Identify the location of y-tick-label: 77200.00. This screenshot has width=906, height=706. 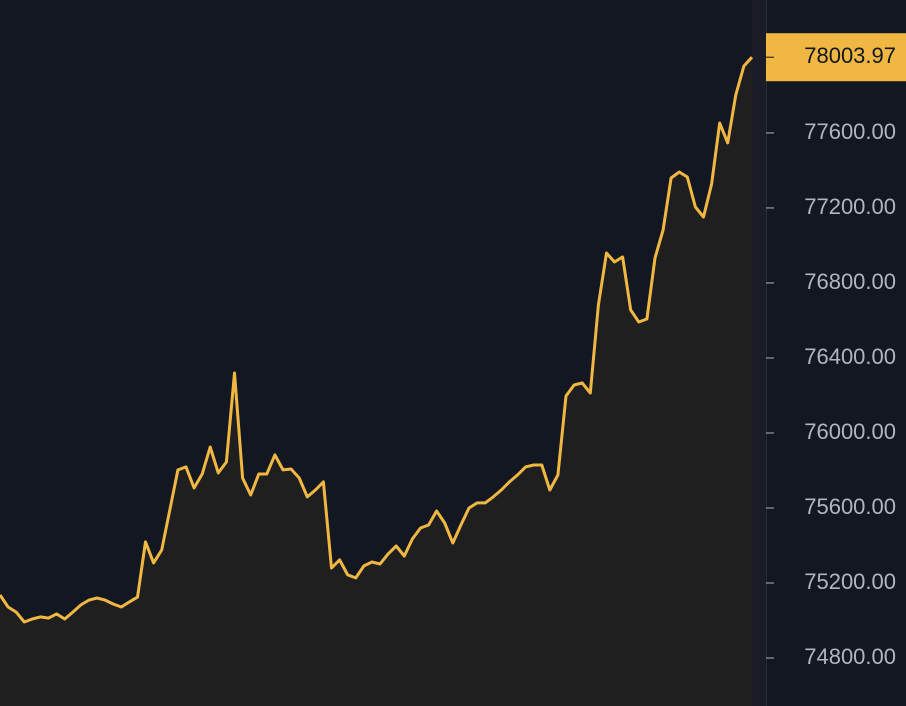
(850, 206).